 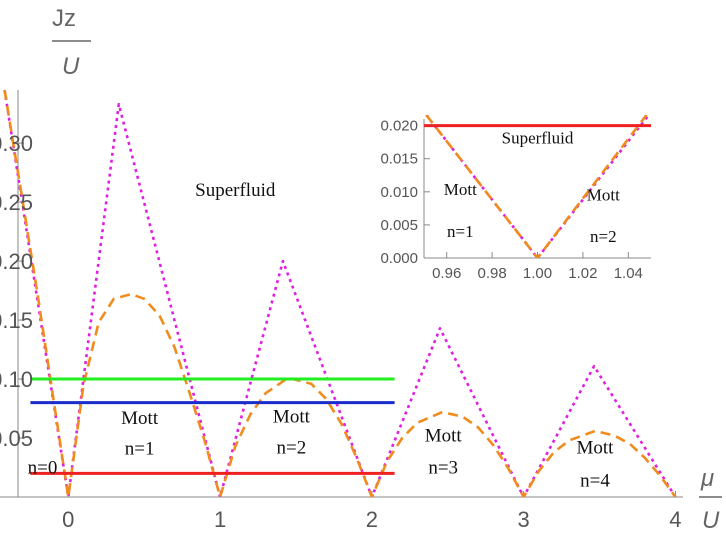 I want to click on x-tick-label: 0.96, so click(x=446, y=273).